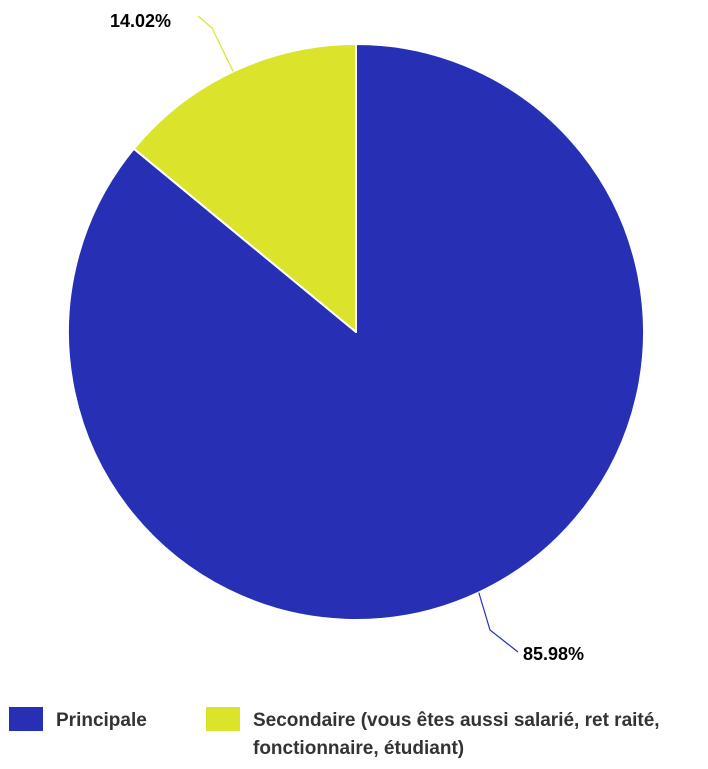 This screenshot has width=708, height=769. Describe the element at coordinates (26, 719) in the screenshot. I see `legend-swatch-principale` at that location.